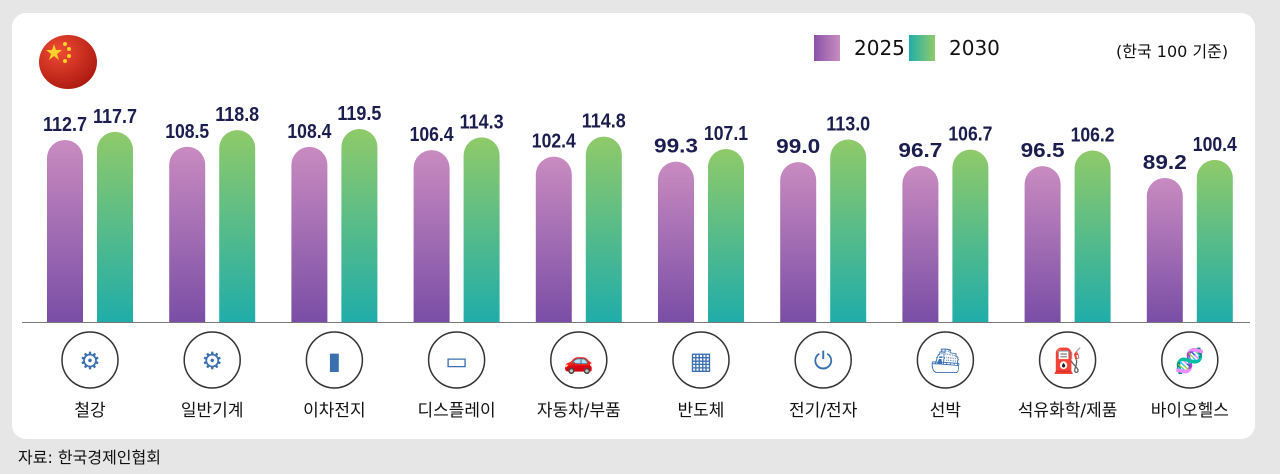  I want to click on category-label: 디스플레이, so click(456, 411).